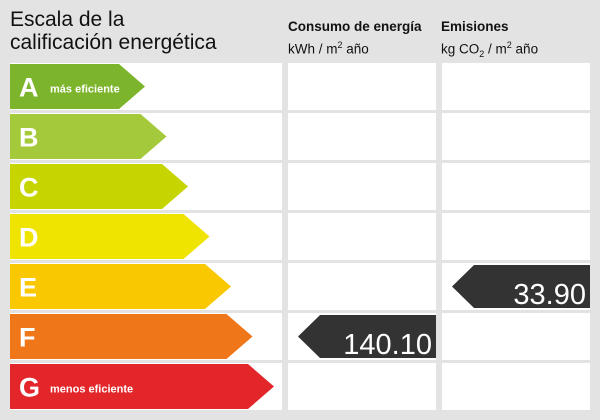 This screenshot has width=600, height=420. I want to click on emissions-cell-c, so click(516, 186).